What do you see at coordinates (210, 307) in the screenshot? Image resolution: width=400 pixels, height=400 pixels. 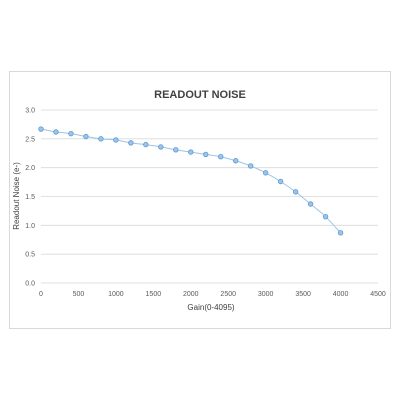 I see `x-axis-label: Gain(0-4095)` at bounding box center [210, 307].